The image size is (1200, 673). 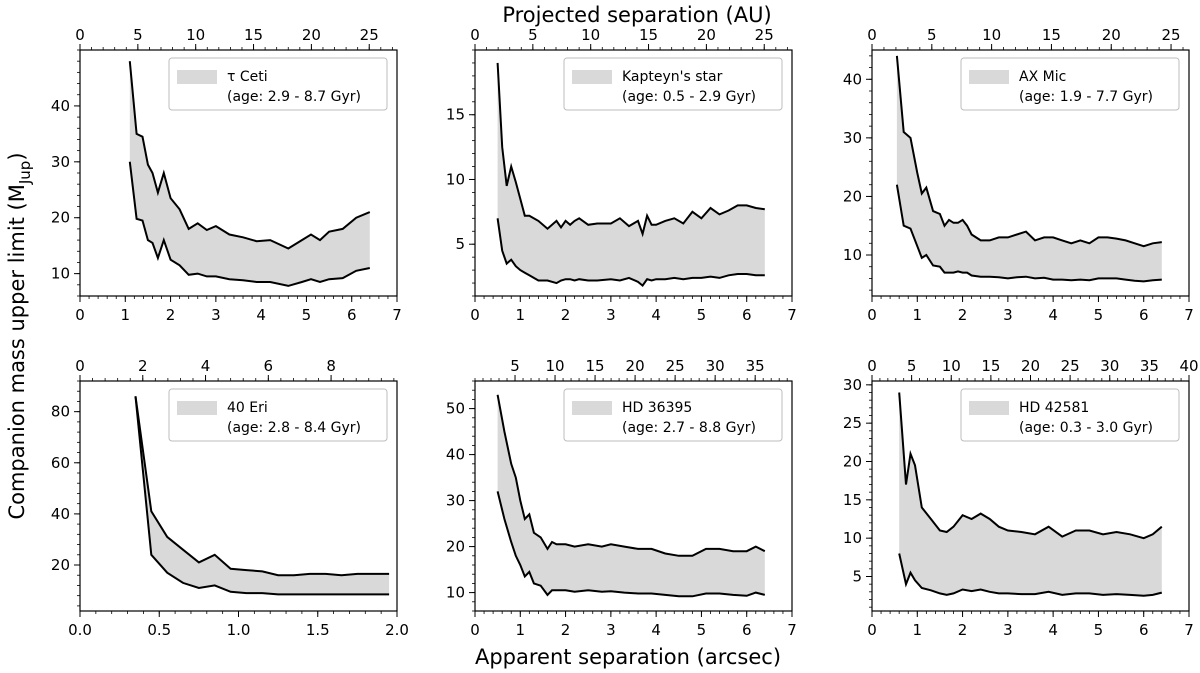 I want to click on legend: HD 36395 (age: 2.7 - 8.8 Gyr), so click(x=673, y=415).